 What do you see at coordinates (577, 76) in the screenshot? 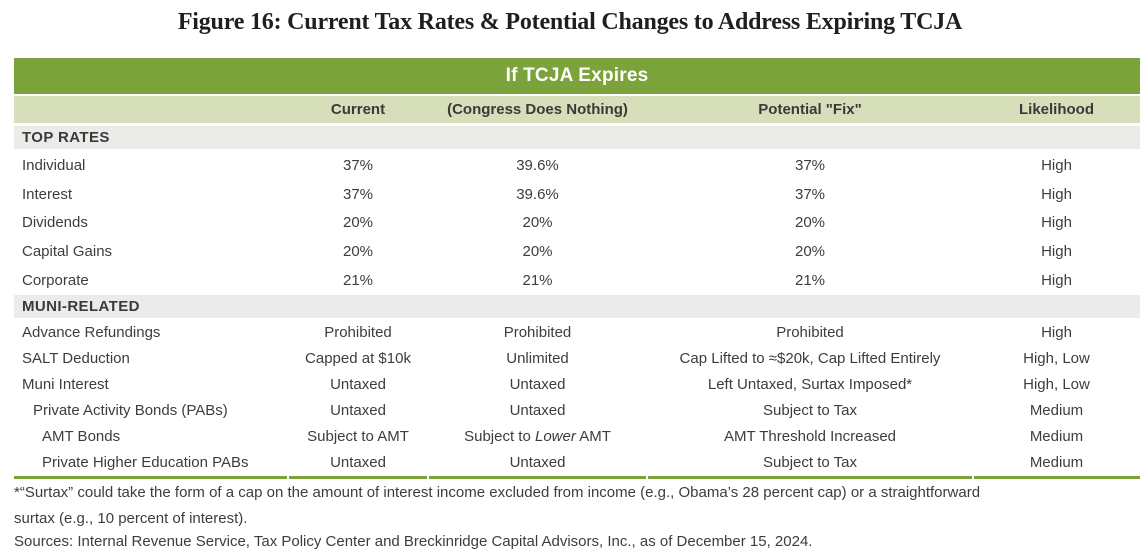
I see `table-banner: If TCJA Expires` at bounding box center [577, 76].